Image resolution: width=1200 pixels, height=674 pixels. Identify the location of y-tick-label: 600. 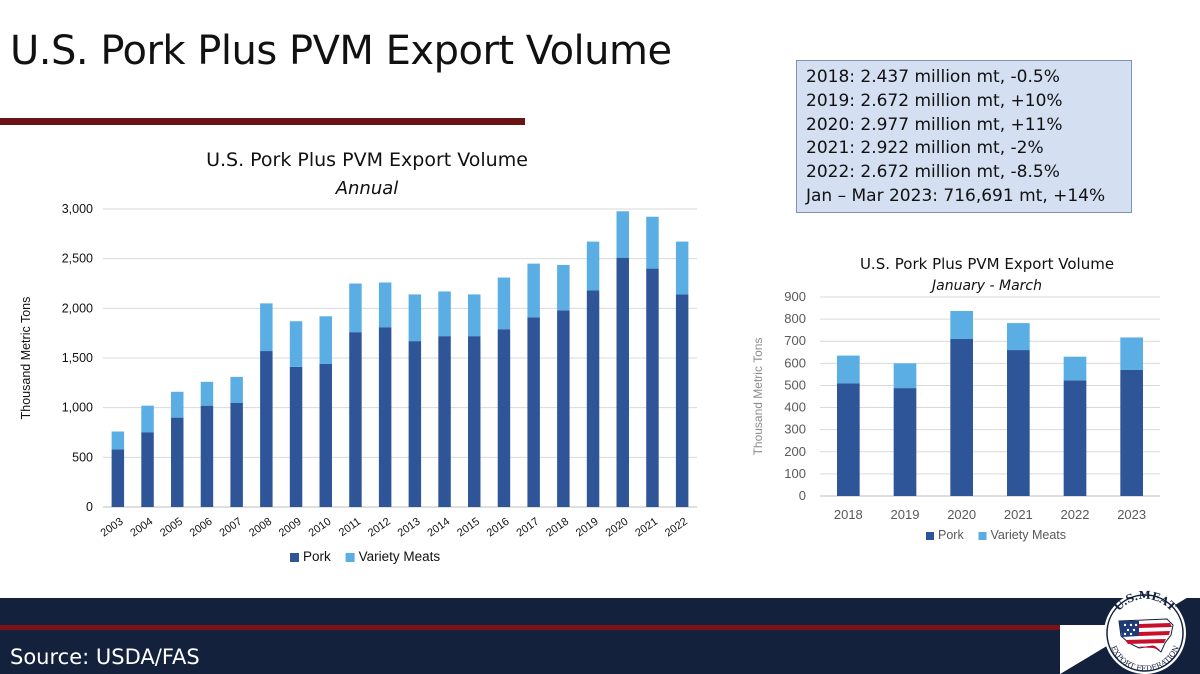
(795, 362).